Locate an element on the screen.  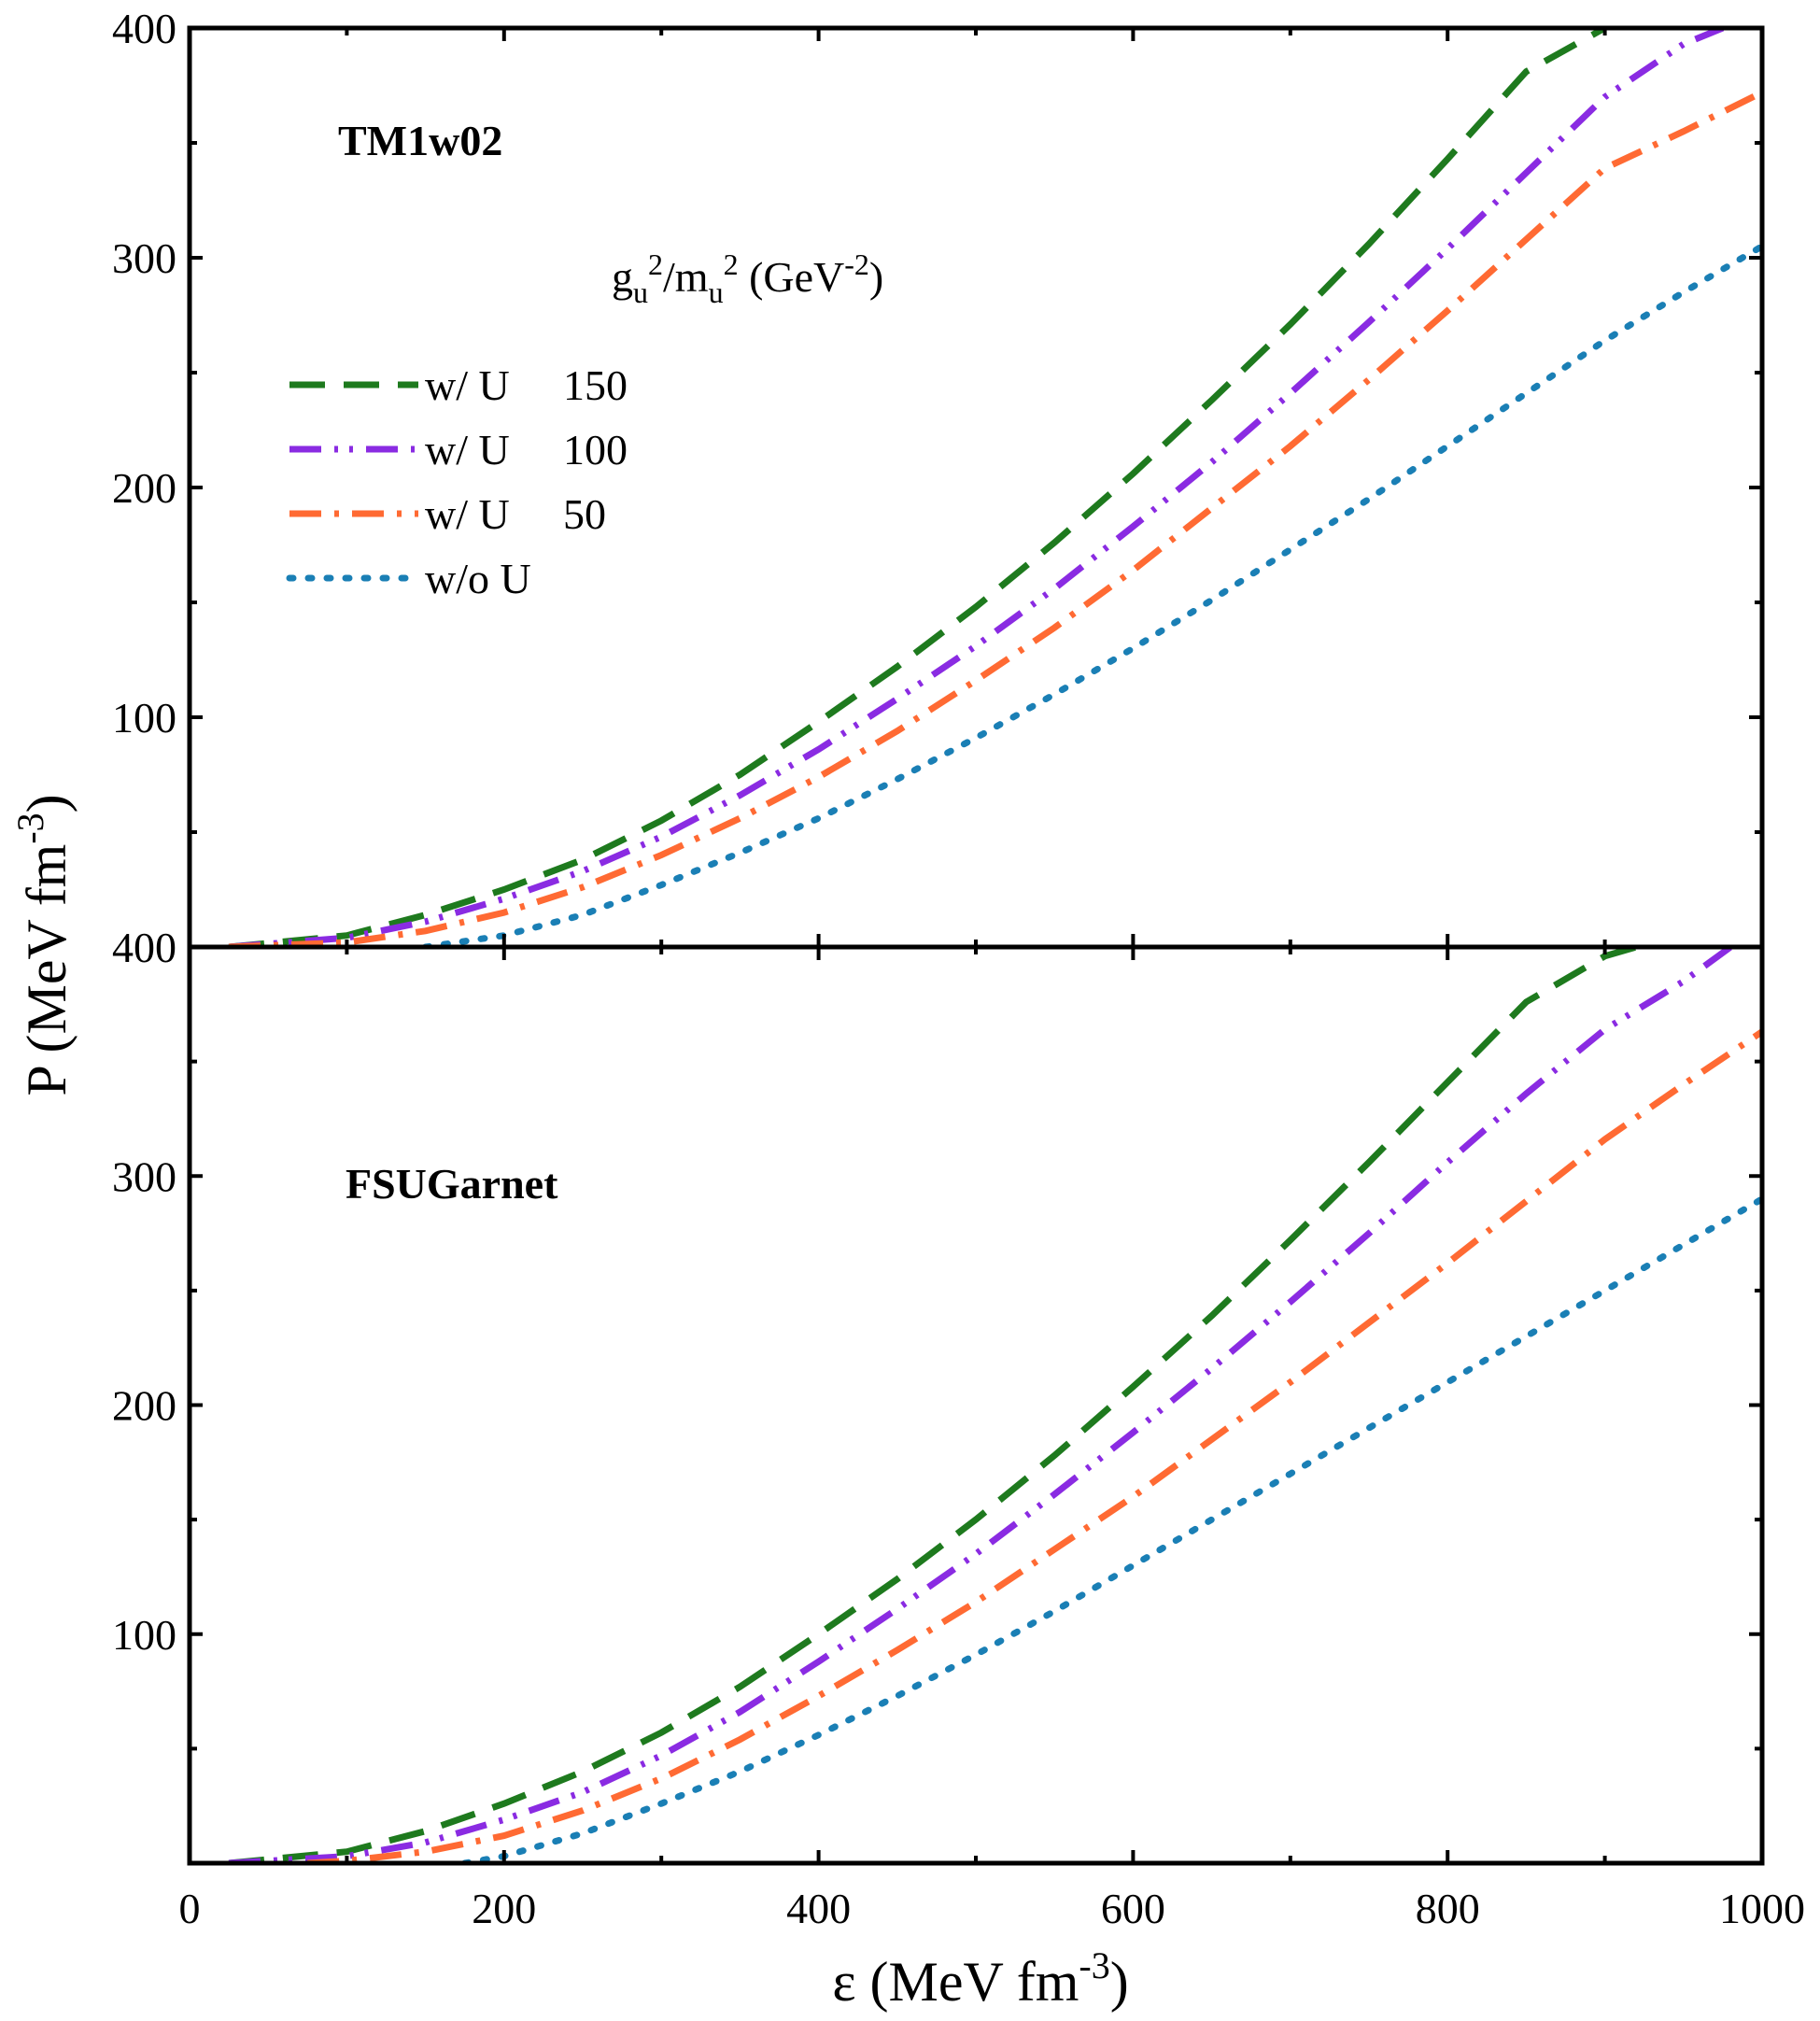
x-axis-title: ε (MeV fm-3) is located at coordinates (980, 1978).